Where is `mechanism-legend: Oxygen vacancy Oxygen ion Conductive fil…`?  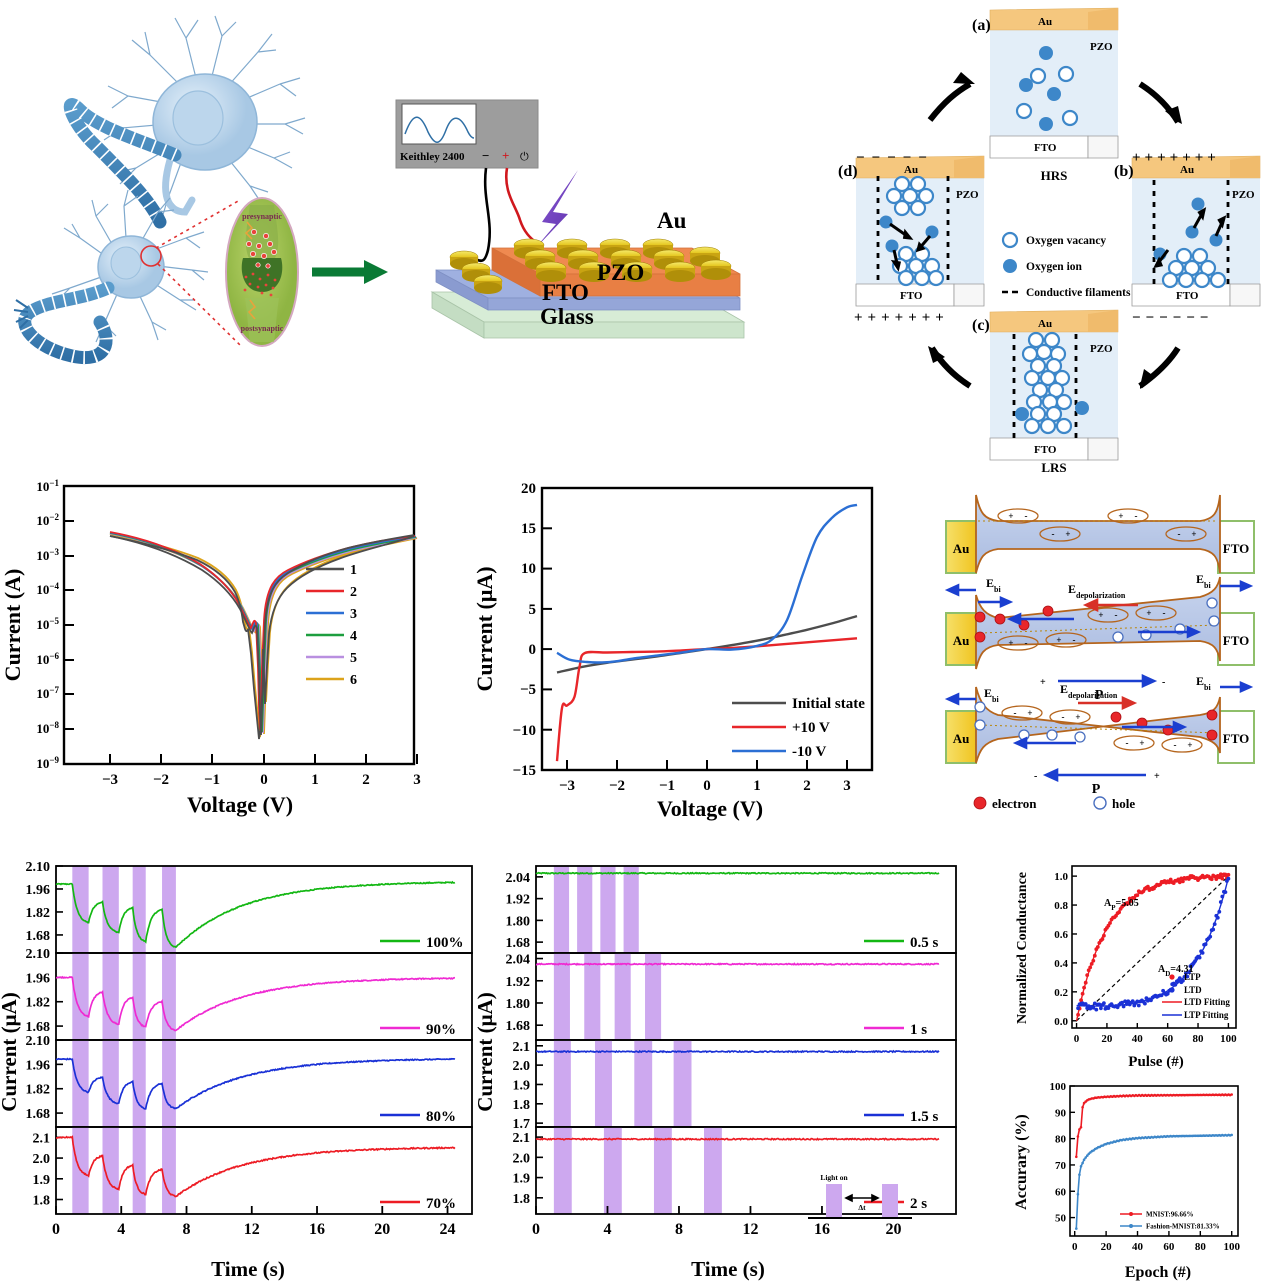 mechanism-legend: Oxygen vacancy Oxygen ion Conductive fil… is located at coordinates (1066, 265).